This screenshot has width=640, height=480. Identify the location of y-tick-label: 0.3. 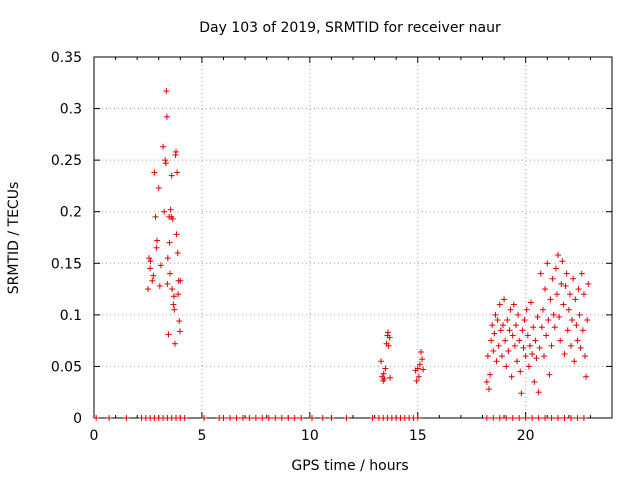
(71, 110).